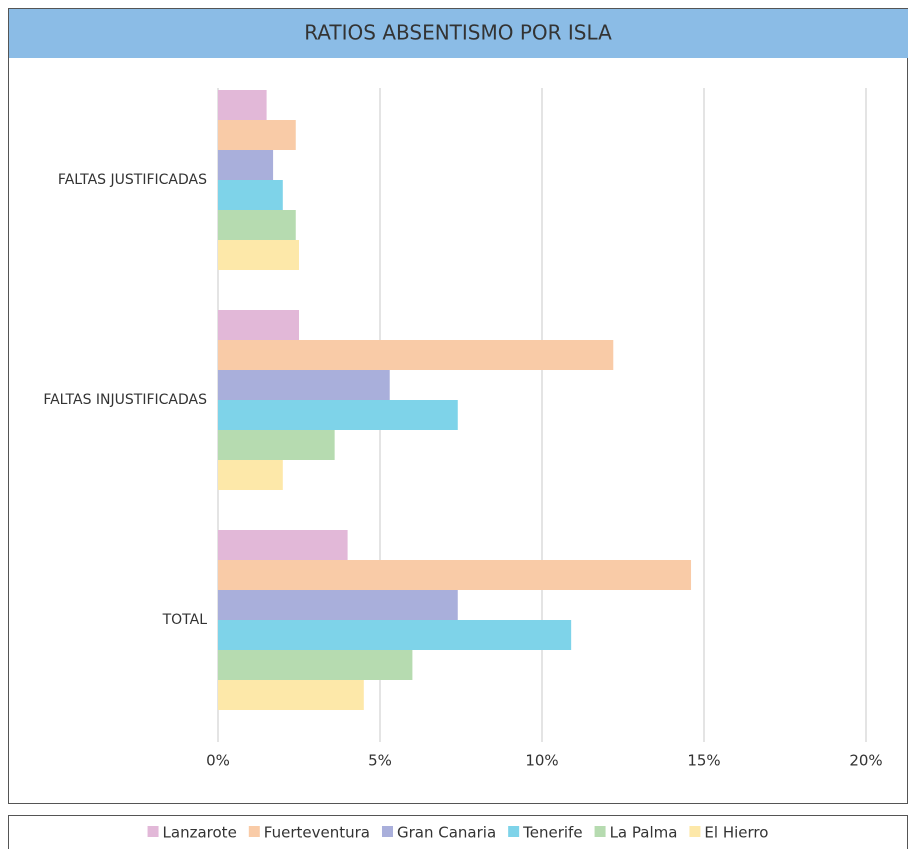  I want to click on legend-label: Tenerife, so click(552, 833).